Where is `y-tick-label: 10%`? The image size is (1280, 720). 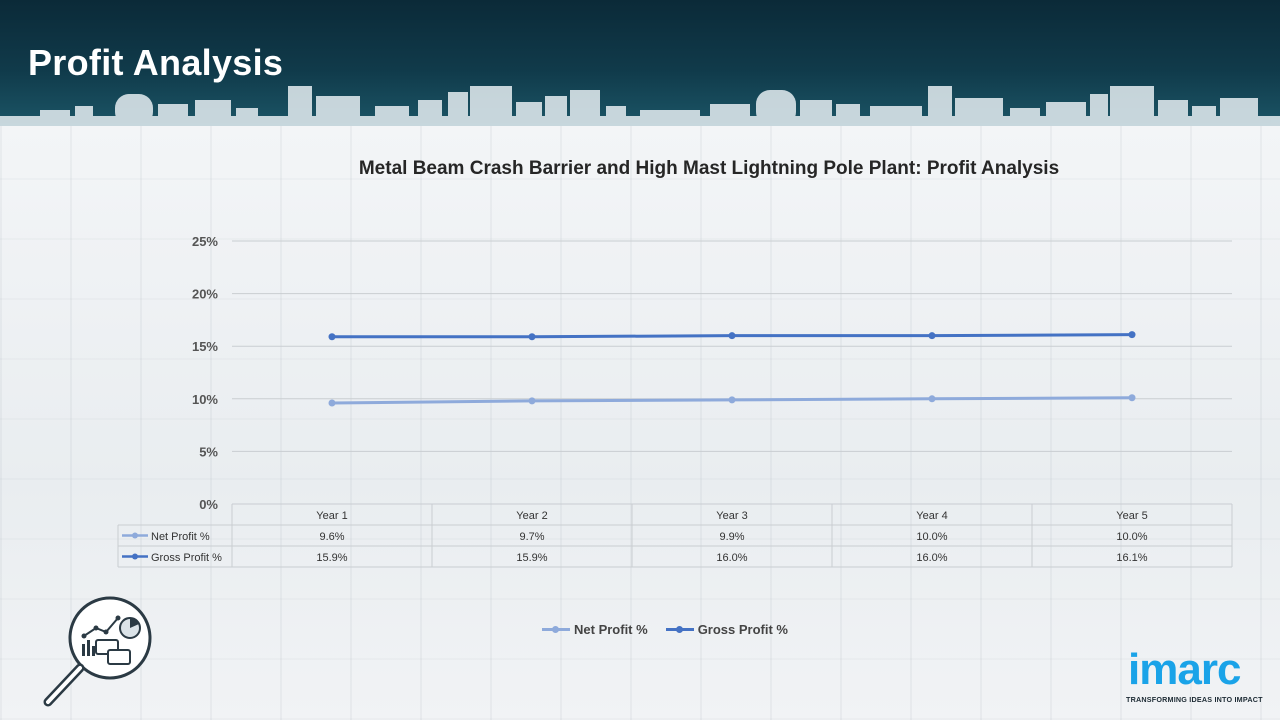 y-tick-label: 10% is located at coordinates (205, 399).